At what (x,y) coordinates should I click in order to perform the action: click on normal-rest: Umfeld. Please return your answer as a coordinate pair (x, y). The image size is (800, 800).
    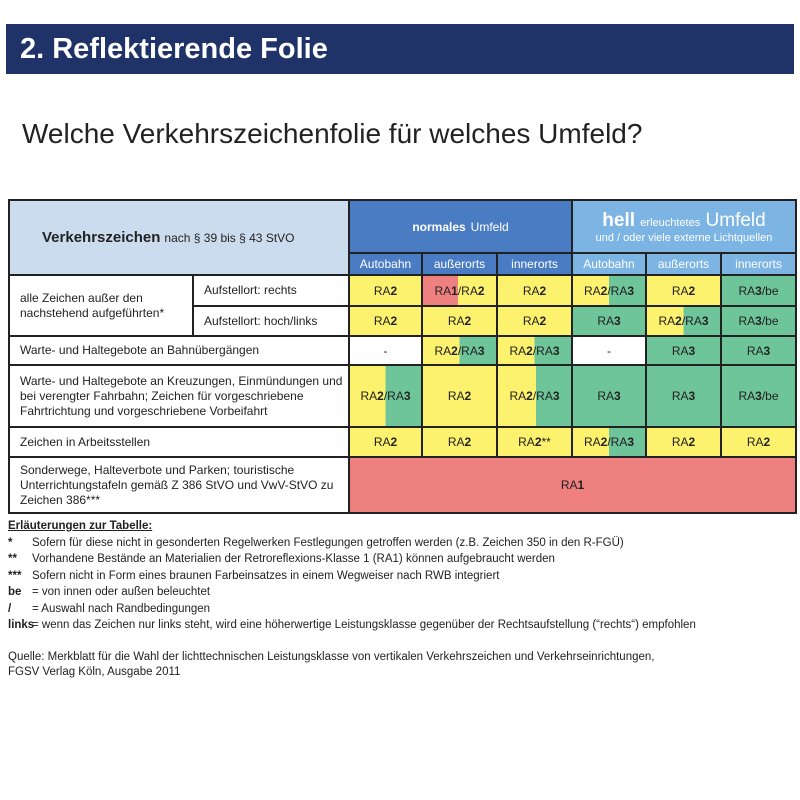
    Looking at the image, I should click on (489, 226).